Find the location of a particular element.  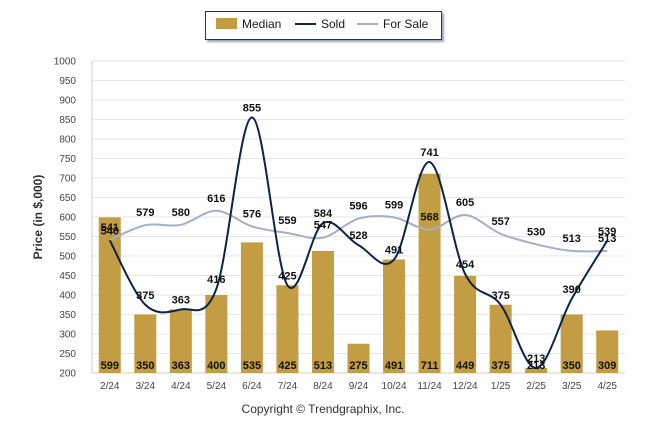

x-tick-label: 6/24 is located at coordinates (252, 386).